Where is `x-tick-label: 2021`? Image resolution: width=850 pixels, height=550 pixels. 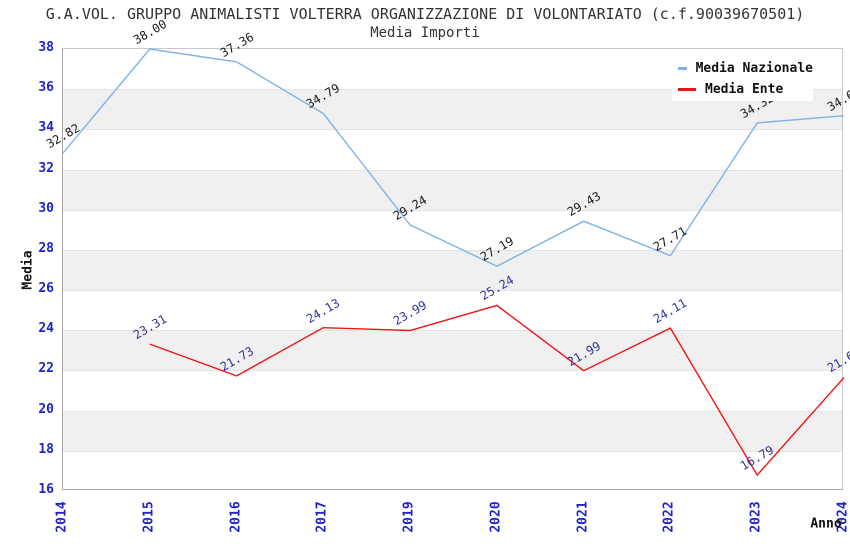 x-tick-label: 2021 is located at coordinates (583, 517).